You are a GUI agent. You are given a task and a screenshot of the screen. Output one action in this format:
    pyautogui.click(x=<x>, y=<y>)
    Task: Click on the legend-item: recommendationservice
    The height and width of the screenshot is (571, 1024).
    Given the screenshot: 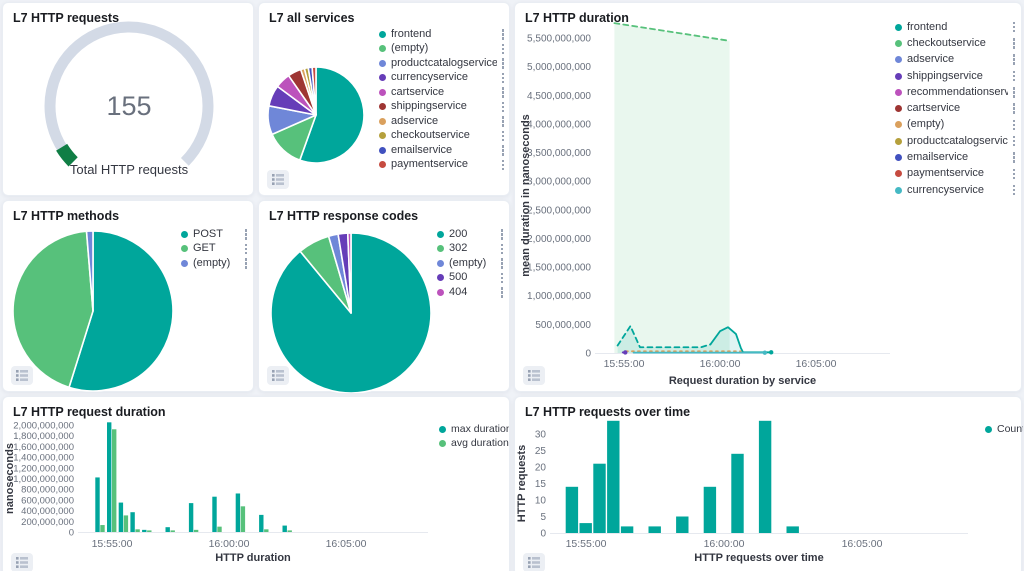 What is the action you would take?
    pyautogui.click(x=955, y=92)
    